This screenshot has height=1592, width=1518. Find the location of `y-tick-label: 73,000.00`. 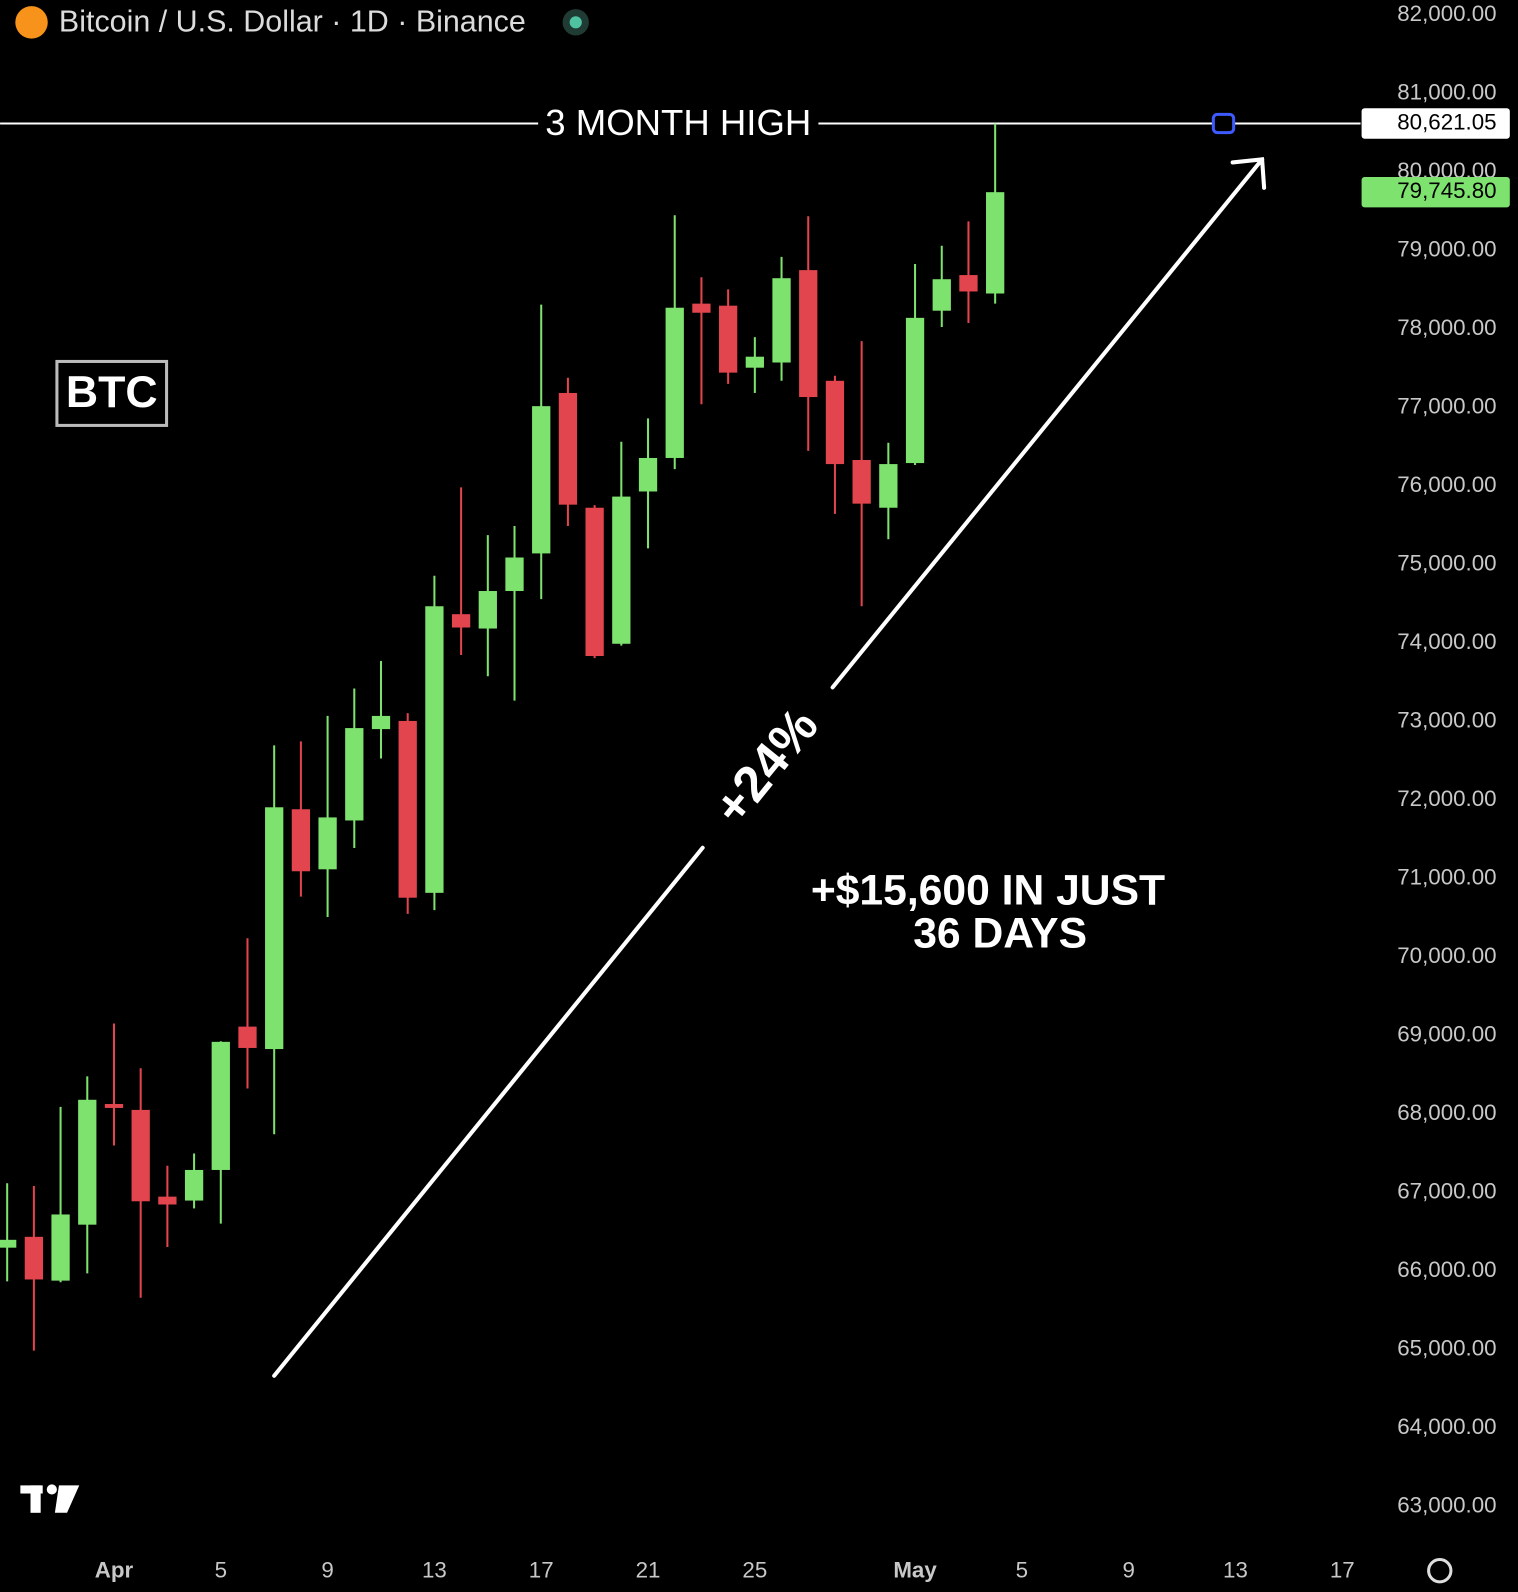

y-tick-label: 73,000.00 is located at coordinates (1446, 720).